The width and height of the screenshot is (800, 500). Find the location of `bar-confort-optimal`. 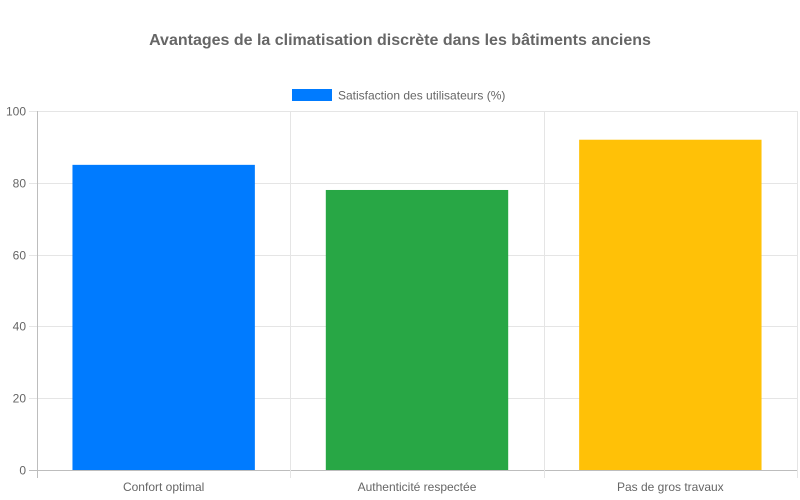

bar-confort-optimal is located at coordinates (163, 317).